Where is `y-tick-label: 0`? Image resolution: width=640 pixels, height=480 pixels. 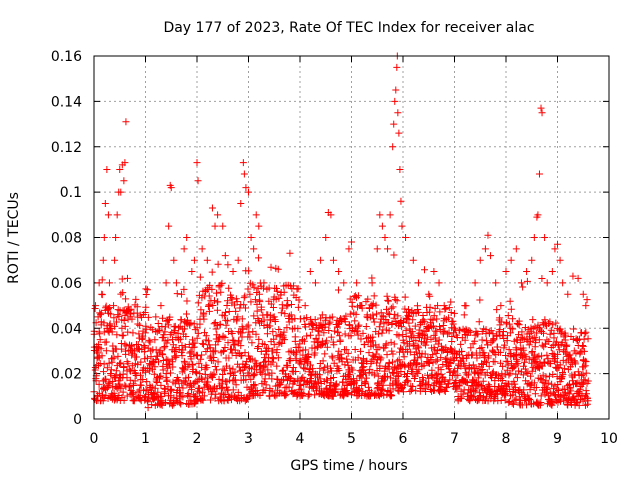
y-tick-label: 0 is located at coordinates (77, 420).